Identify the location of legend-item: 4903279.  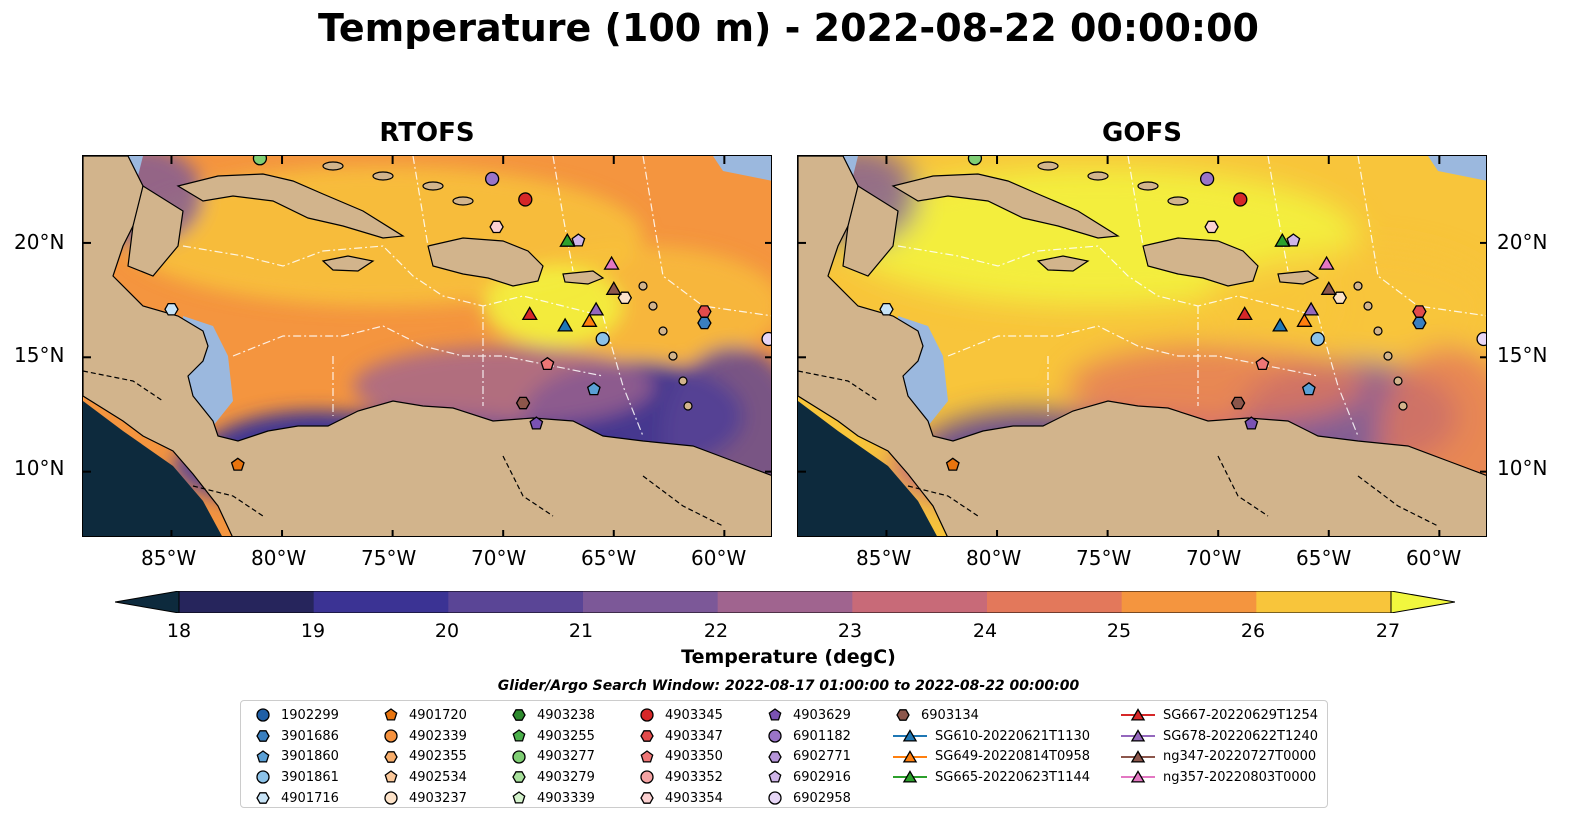
(552, 777).